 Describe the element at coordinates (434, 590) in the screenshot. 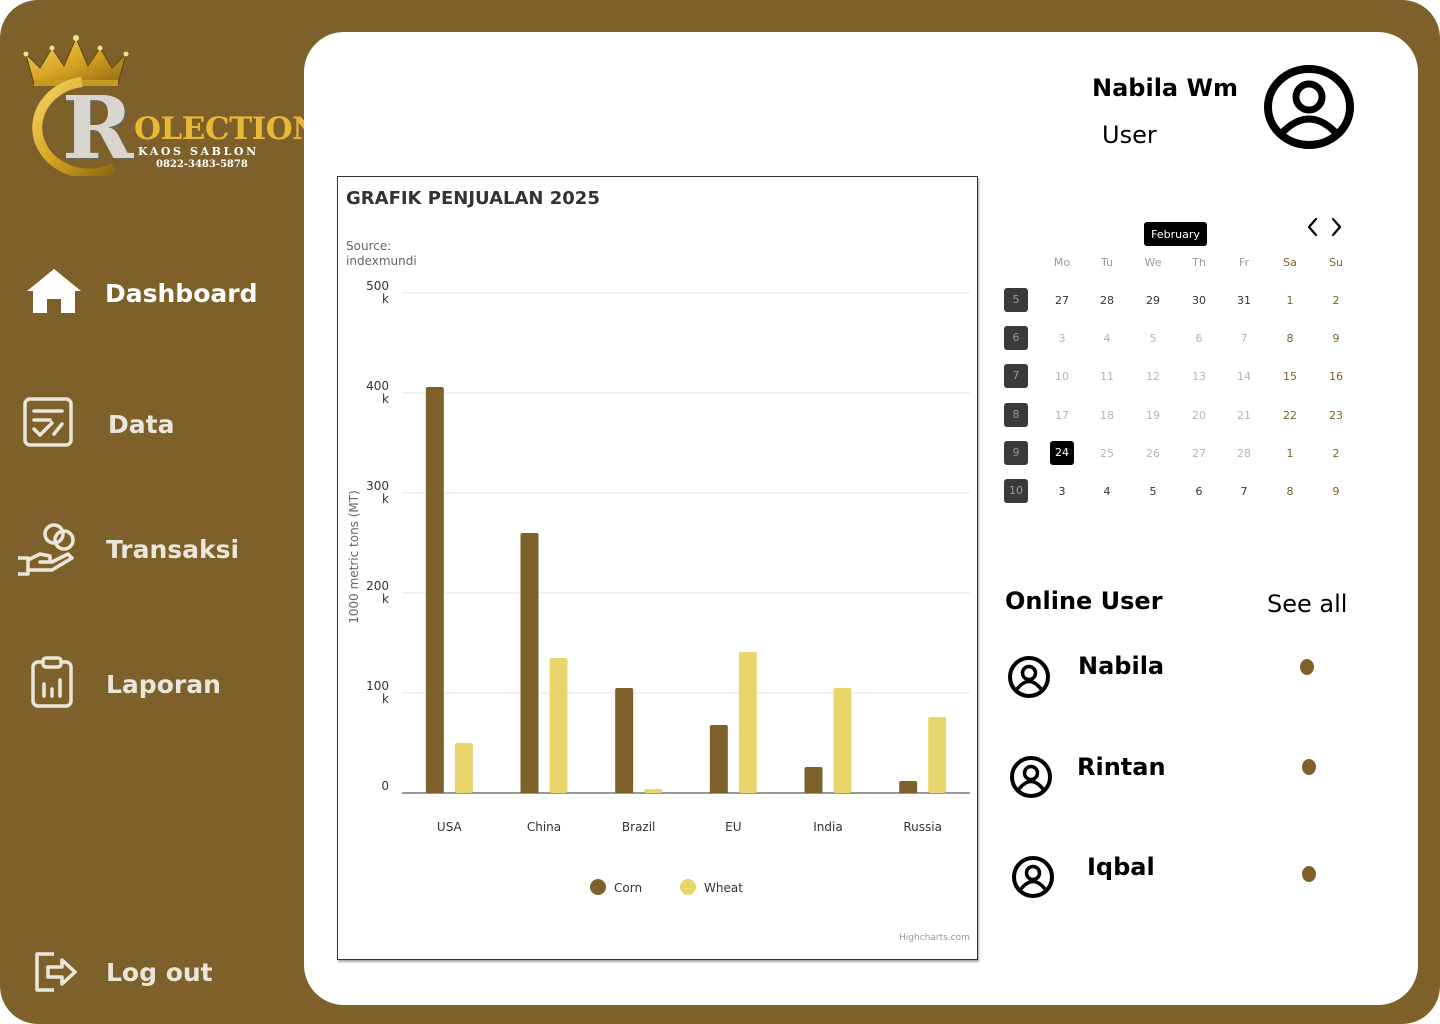

I see `bar-corn-usa` at that location.